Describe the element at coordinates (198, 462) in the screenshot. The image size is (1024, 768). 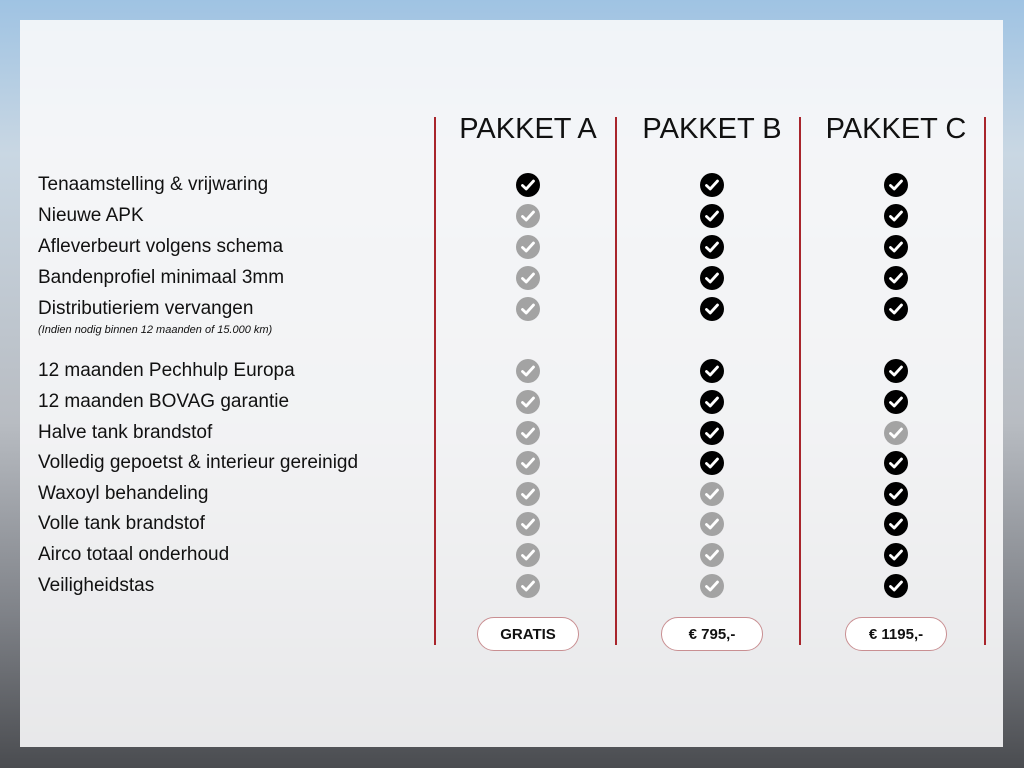
I see `feature-label: Volledig gepoetst & interieur gereinigd` at that location.